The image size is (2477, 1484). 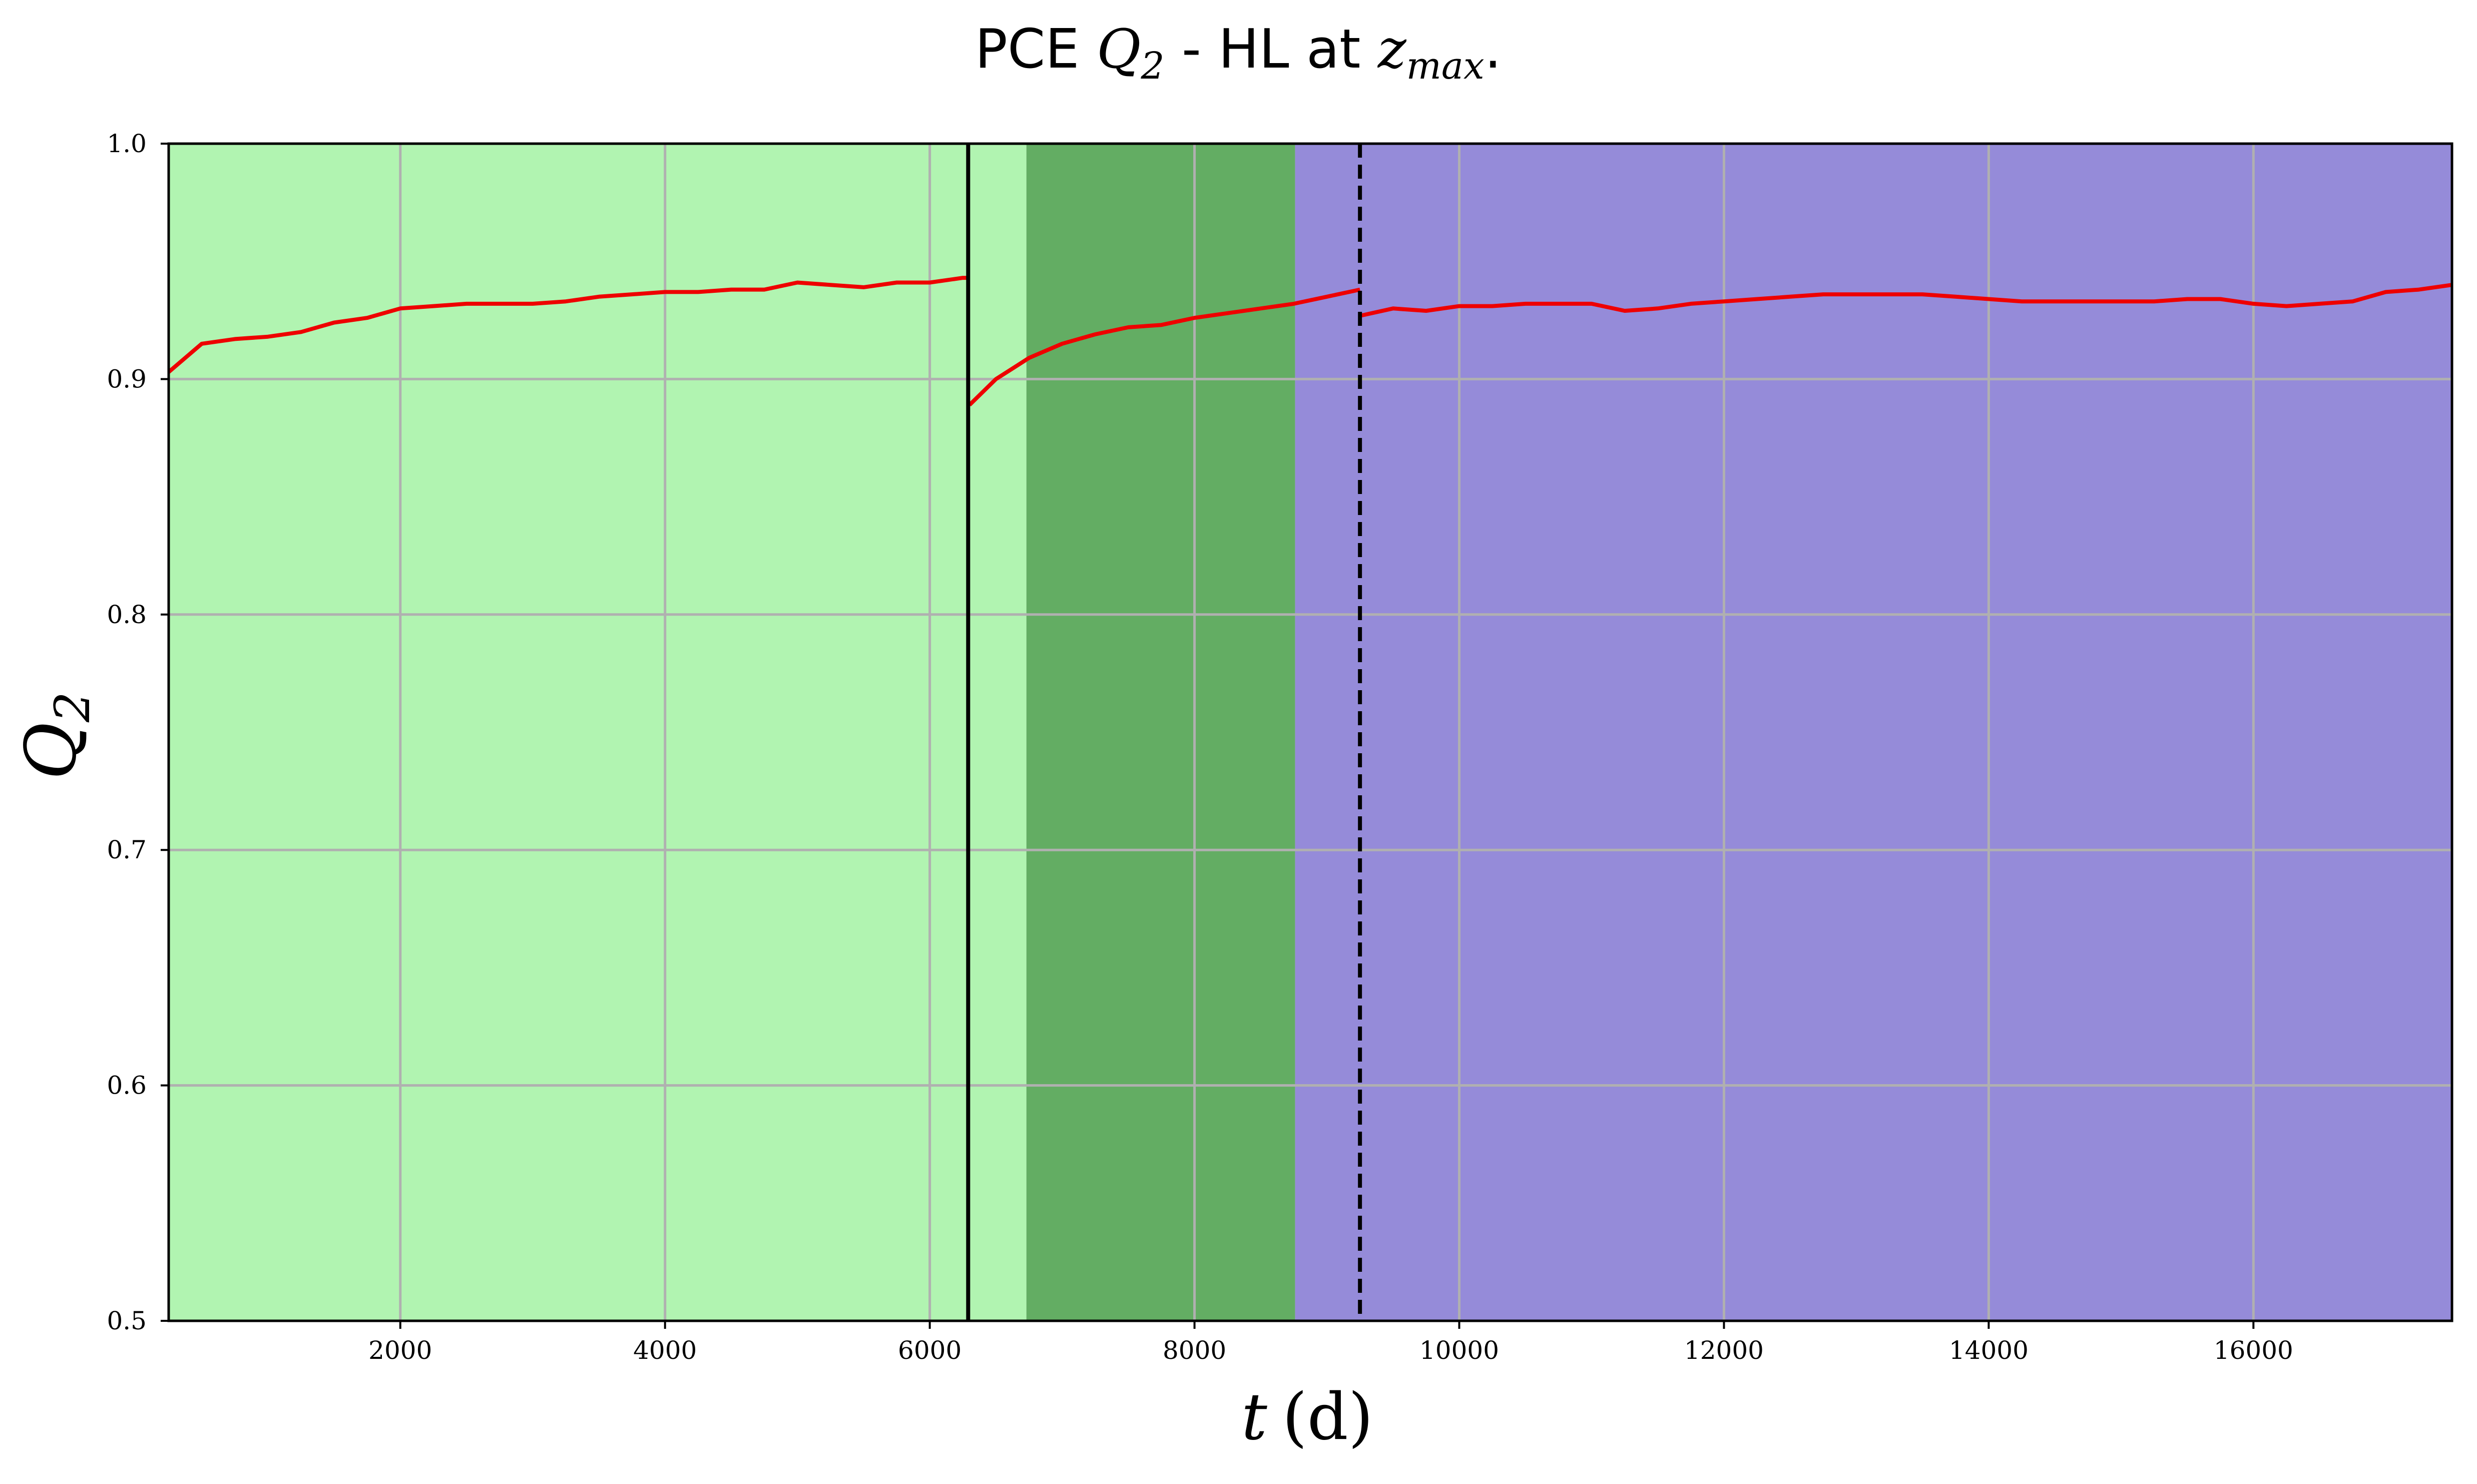 I want to click on y-tick-label: 0.6, so click(x=127, y=1085).